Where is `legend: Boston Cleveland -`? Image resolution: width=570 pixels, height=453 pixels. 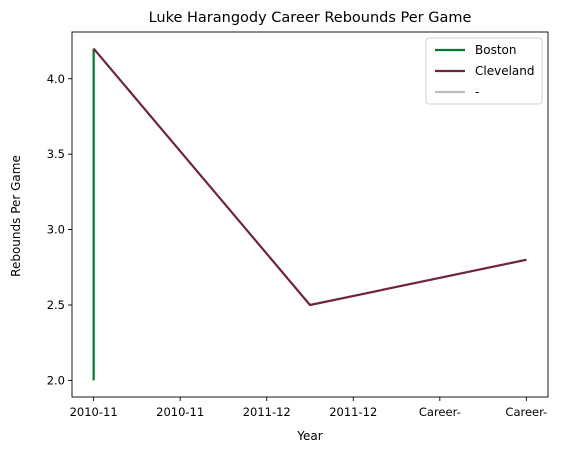 legend: Boston Cleveland - is located at coordinates (484, 71).